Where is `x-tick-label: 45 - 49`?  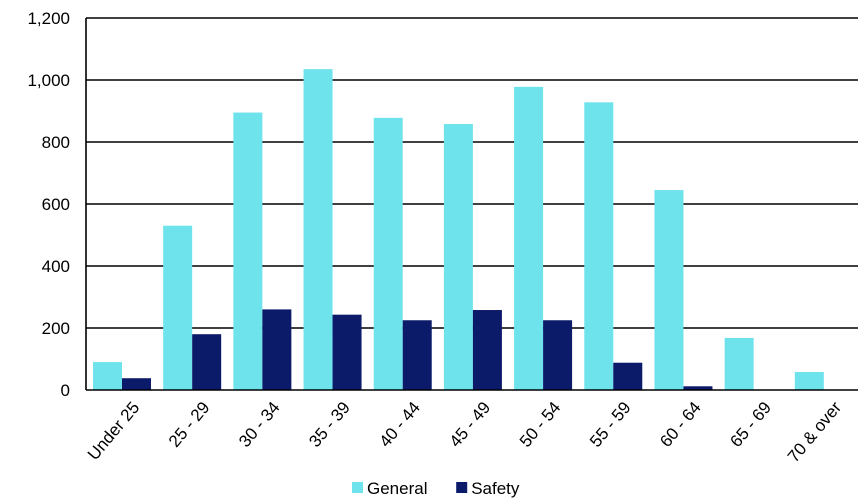
x-tick-label: 45 - 49 is located at coordinates (470, 424).